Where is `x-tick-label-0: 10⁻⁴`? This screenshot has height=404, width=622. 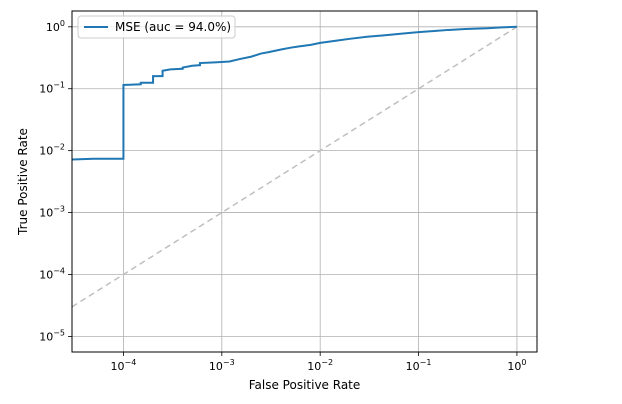
x-tick-label-0: 10⁻⁴ is located at coordinates (124, 365).